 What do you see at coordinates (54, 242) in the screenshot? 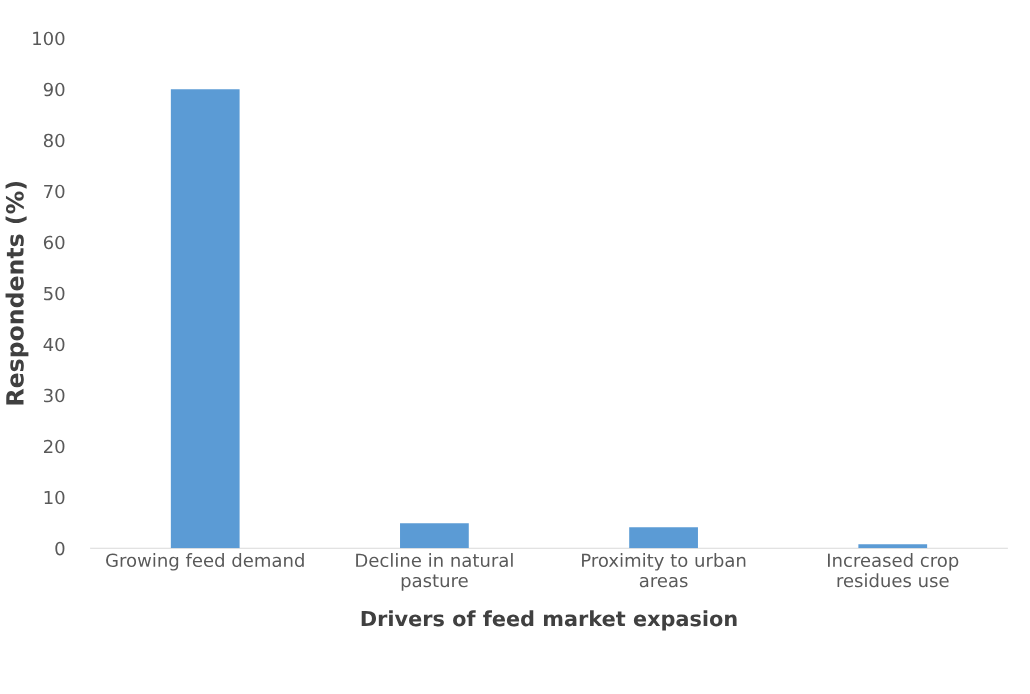
I see `y-tick-label: 60` at bounding box center [54, 242].